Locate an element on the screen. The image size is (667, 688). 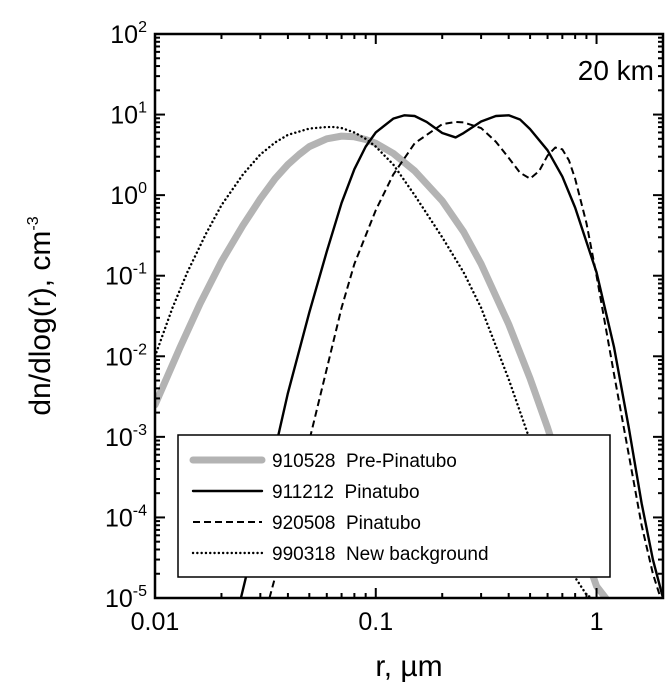
y-tick-label: 10⁻³ is located at coordinates (126, 437).